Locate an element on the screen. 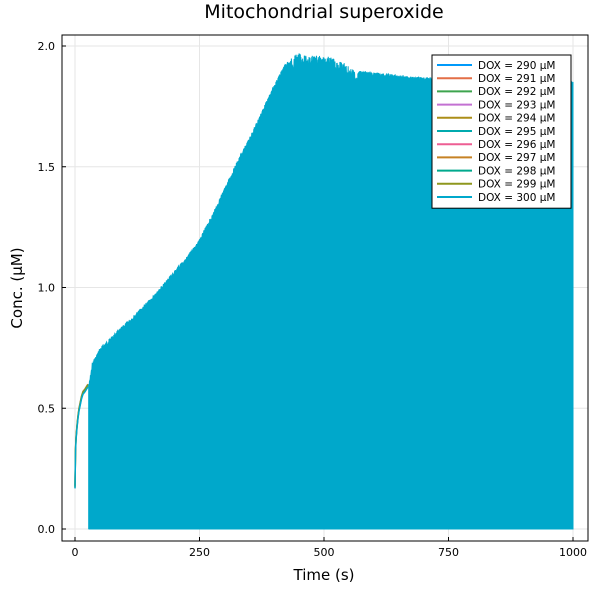 Image resolution: width=600 pixels, height=600 pixels. legend-entry: DOX = 299 μM is located at coordinates (516, 185).